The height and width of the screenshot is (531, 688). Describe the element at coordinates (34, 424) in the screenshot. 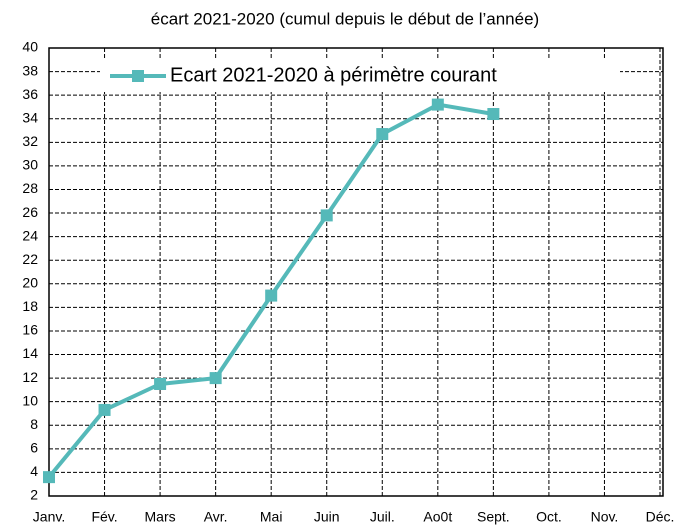

I see `y-tick-label: 8` at that location.